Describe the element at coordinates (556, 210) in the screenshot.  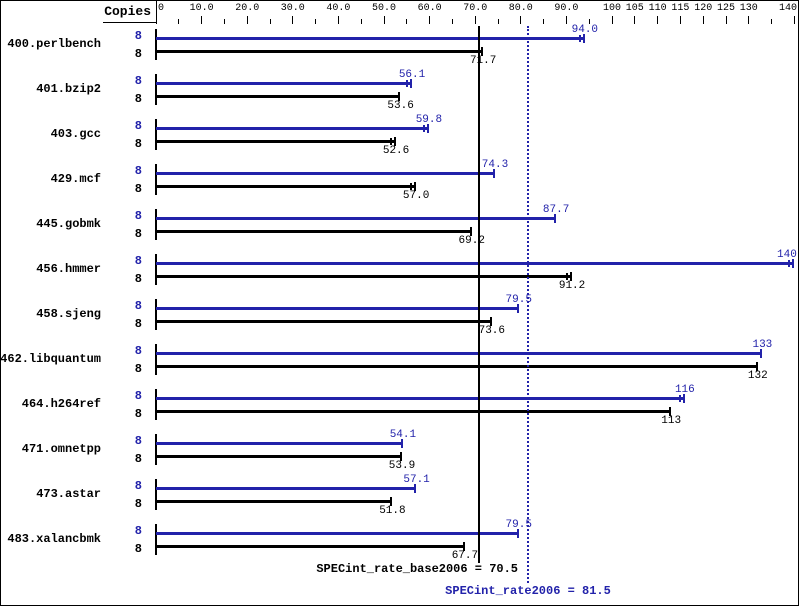
I see `peak-value-label: 87.7` at that location.